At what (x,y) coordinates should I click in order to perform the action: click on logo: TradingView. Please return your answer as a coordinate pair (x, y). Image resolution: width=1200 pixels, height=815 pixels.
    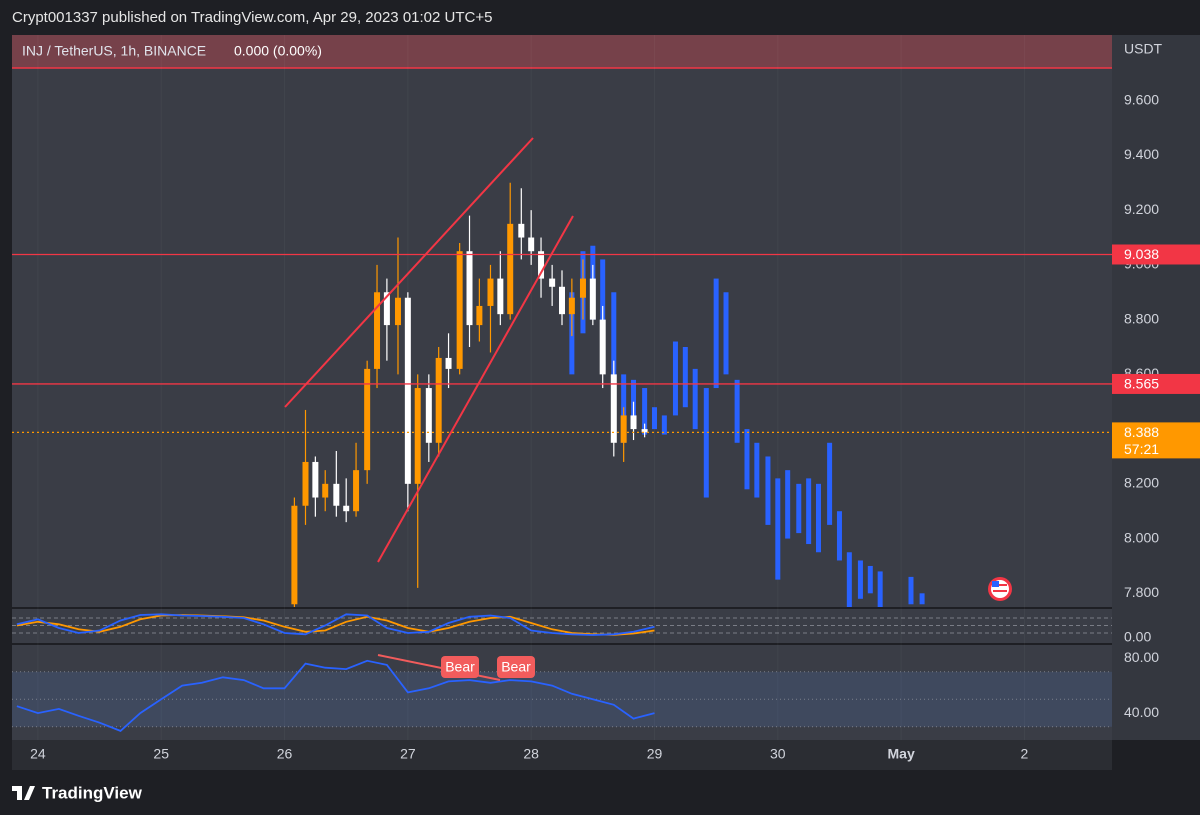
    Looking at the image, I should click on (77, 792).